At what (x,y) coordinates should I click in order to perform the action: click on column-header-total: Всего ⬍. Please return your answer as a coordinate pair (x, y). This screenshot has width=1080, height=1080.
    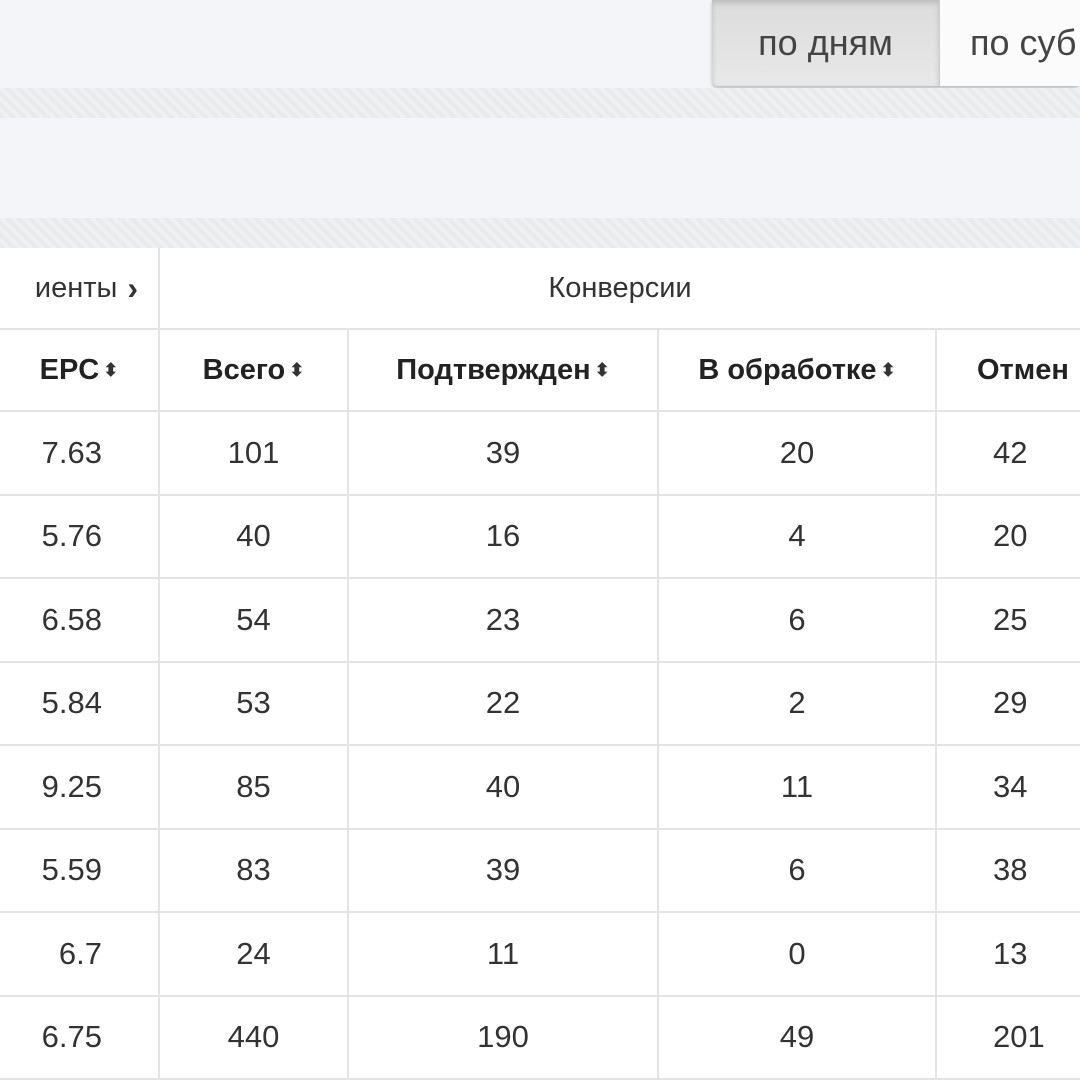
    Looking at the image, I should click on (254, 371).